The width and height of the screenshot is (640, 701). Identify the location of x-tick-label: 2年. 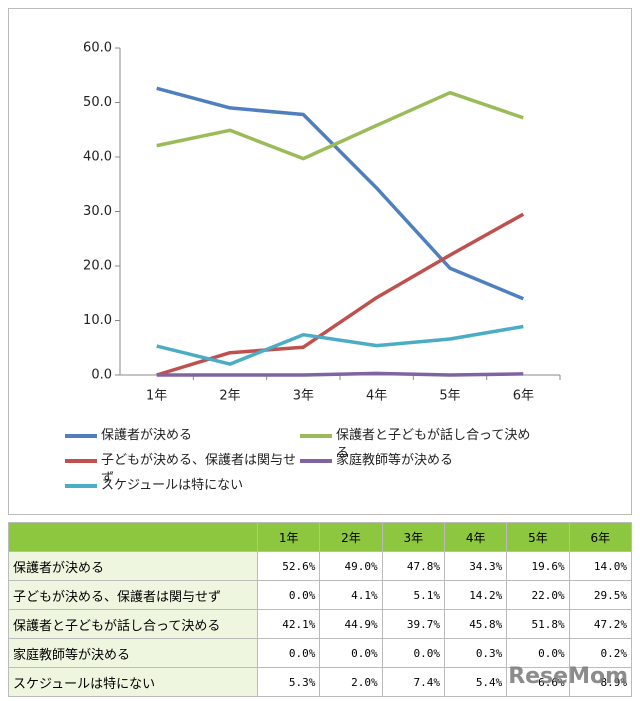
(229, 396).